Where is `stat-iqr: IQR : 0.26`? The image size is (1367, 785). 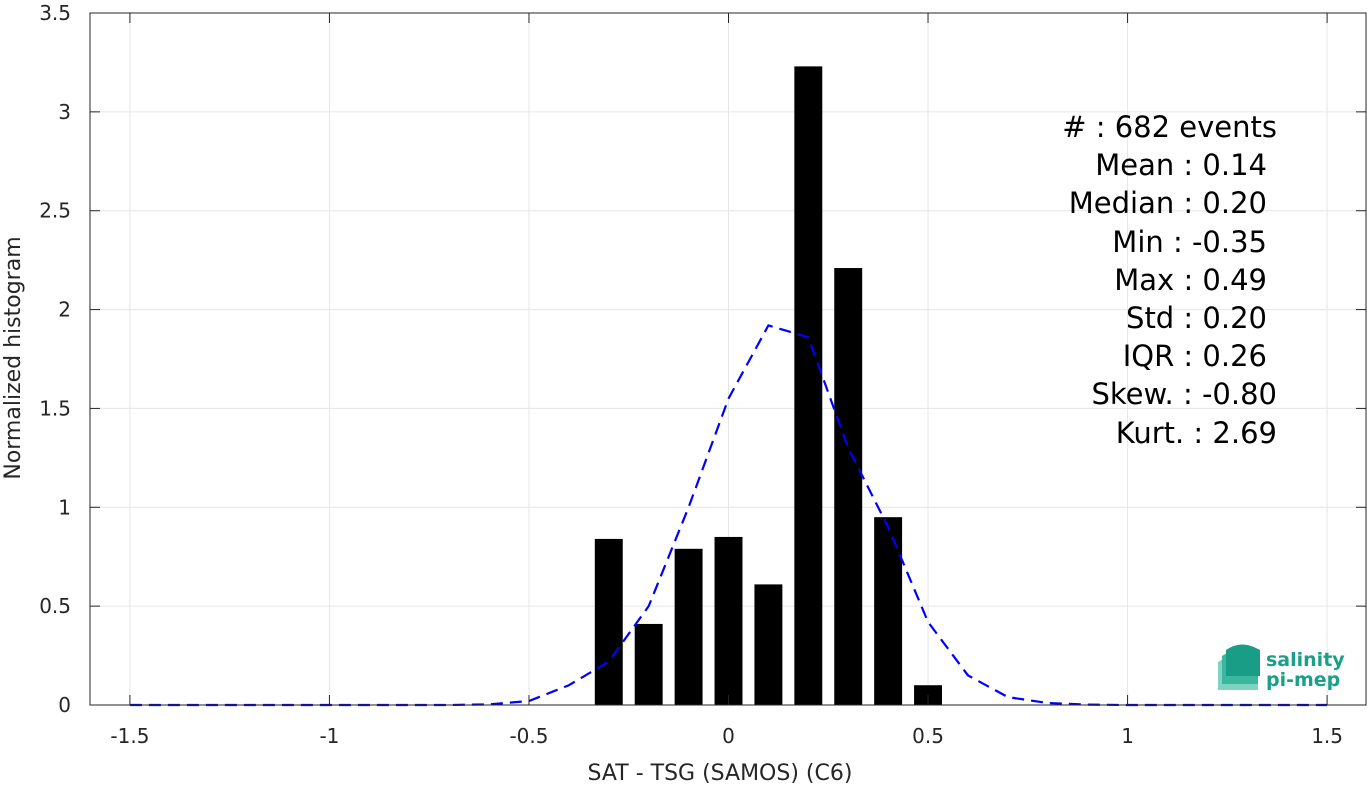 stat-iqr: IQR : 0.26 is located at coordinates (1195, 356).